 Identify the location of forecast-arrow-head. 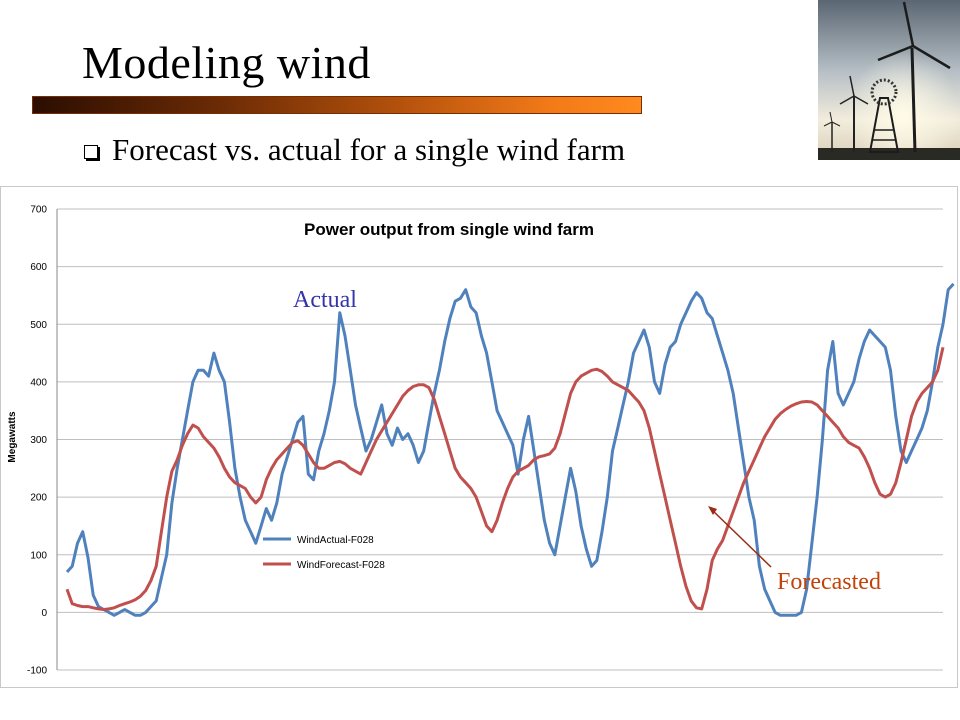
(712, 510).